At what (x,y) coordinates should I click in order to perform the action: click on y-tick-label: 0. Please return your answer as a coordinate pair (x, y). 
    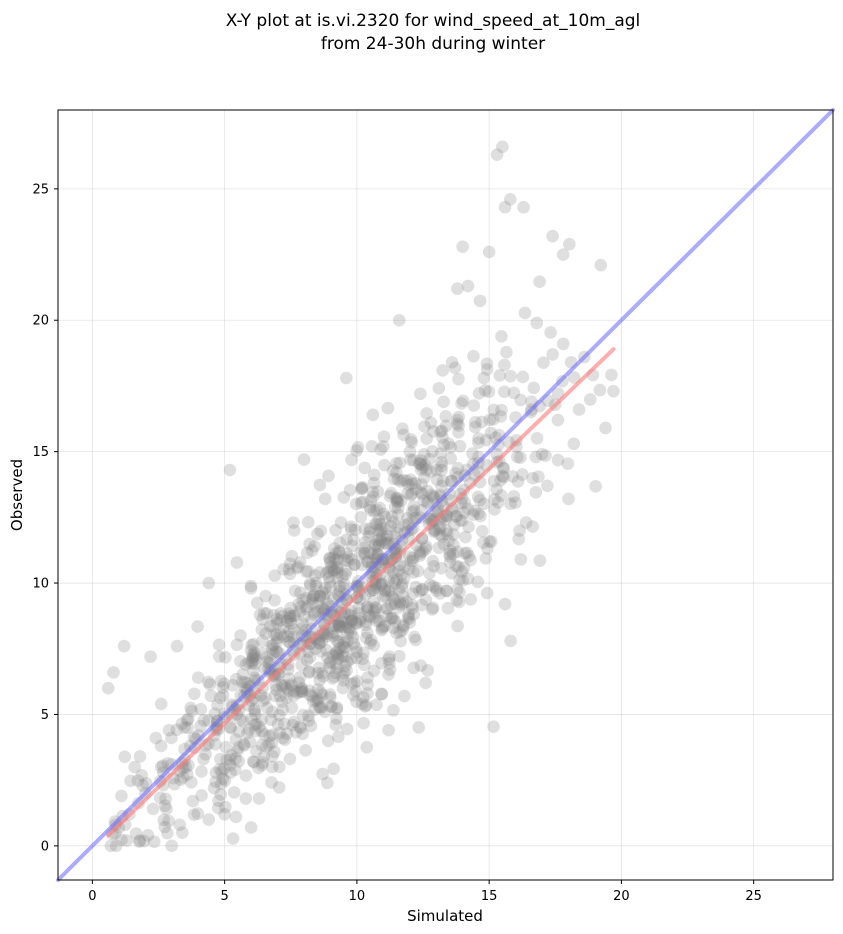
    Looking at the image, I should click on (45, 846).